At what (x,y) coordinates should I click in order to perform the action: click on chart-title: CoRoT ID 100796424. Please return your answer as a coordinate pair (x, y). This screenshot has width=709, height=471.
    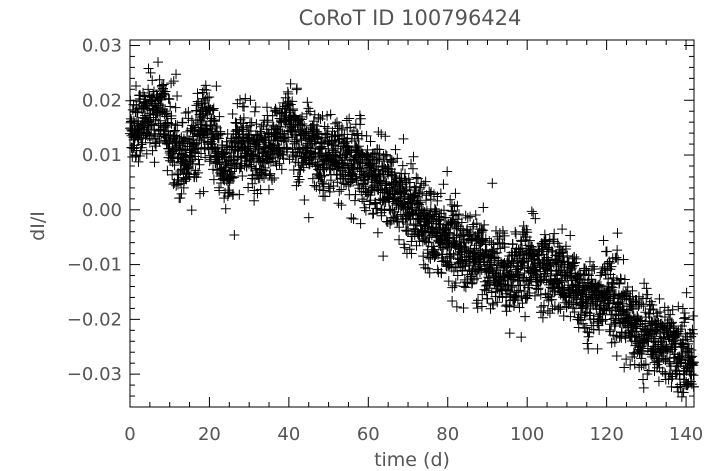
    Looking at the image, I should click on (410, 18).